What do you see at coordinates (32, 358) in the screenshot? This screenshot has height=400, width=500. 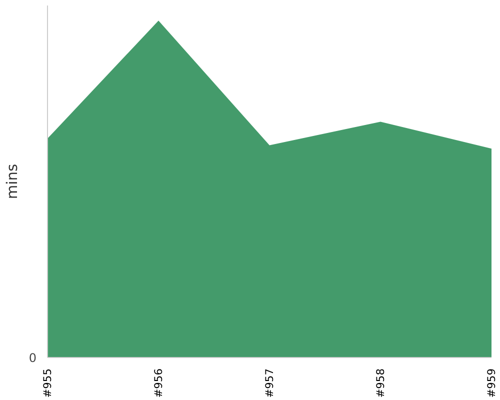 I see `text: 0` at bounding box center [32, 358].